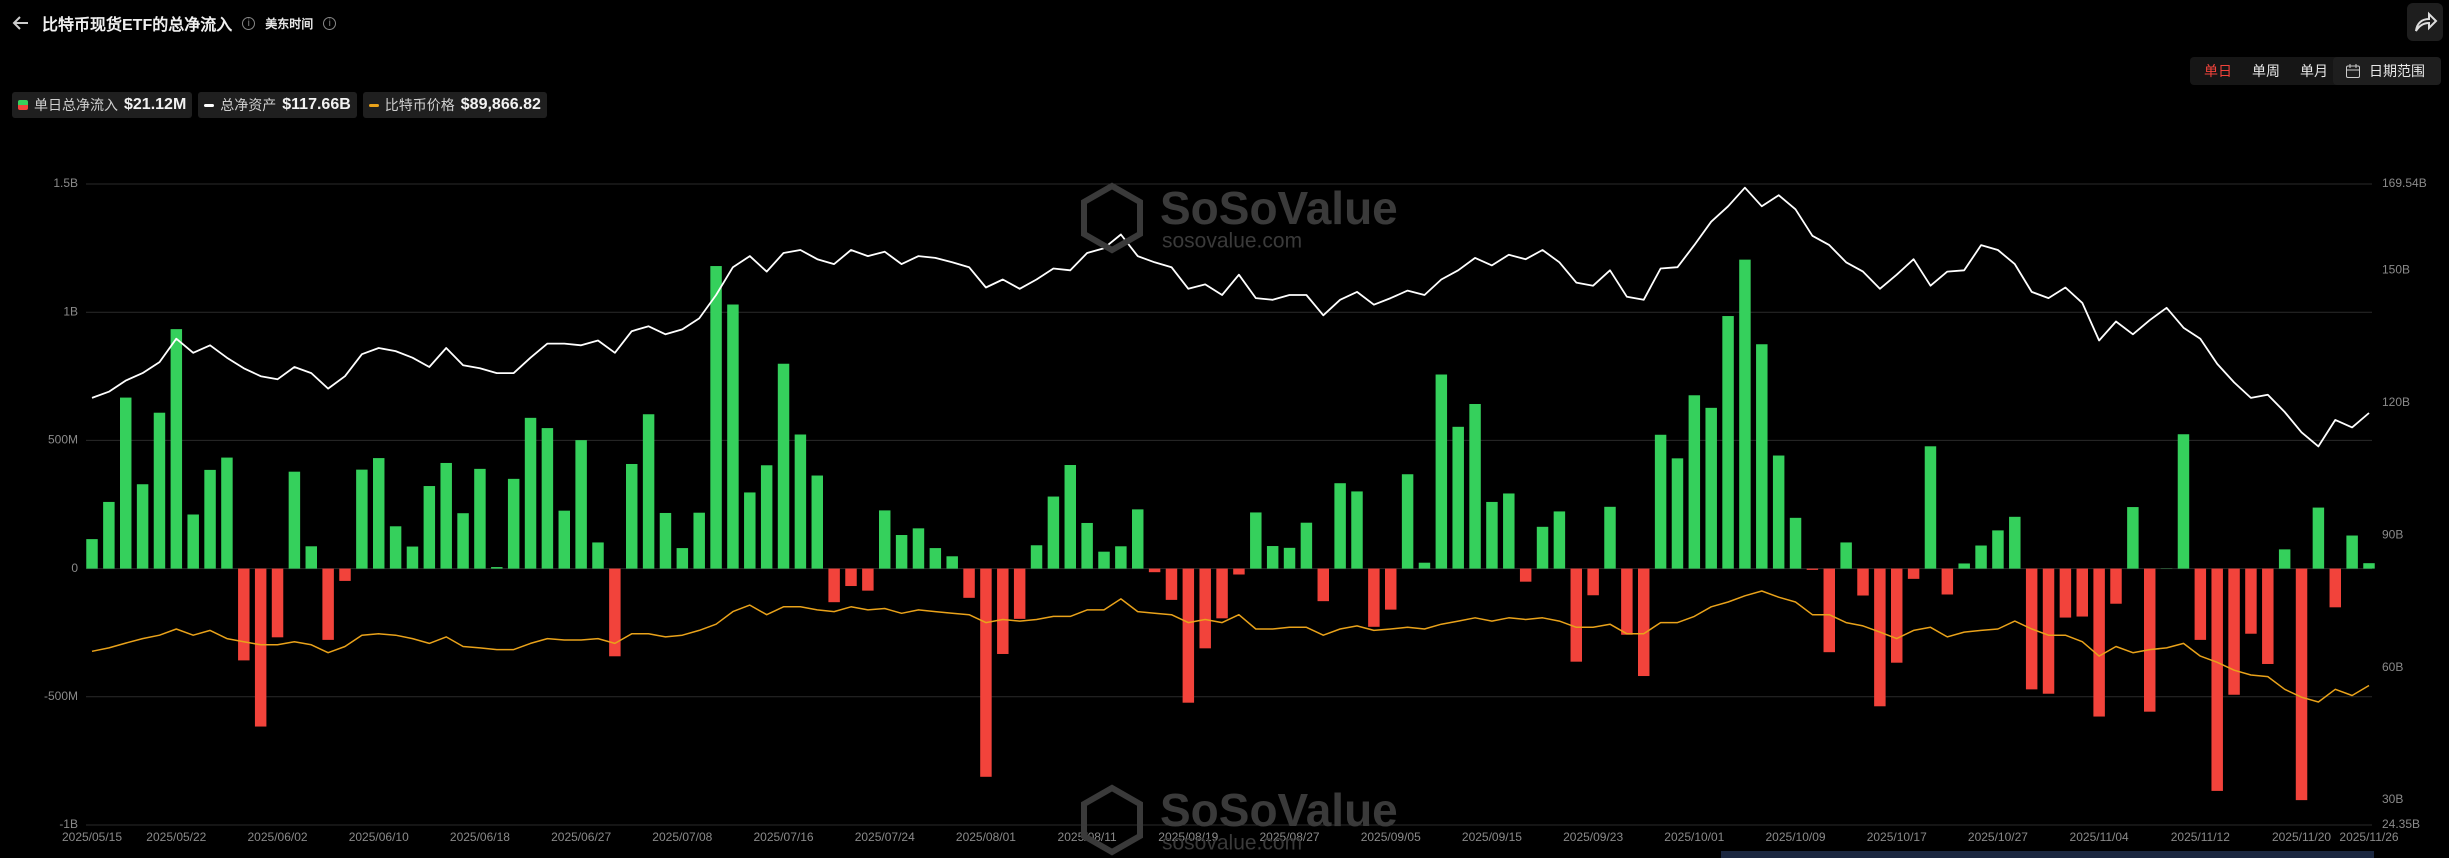 This screenshot has width=2449, height=858. Describe the element at coordinates (2392, 667) in the screenshot. I see `y2-tick-label: 60B` at that location.